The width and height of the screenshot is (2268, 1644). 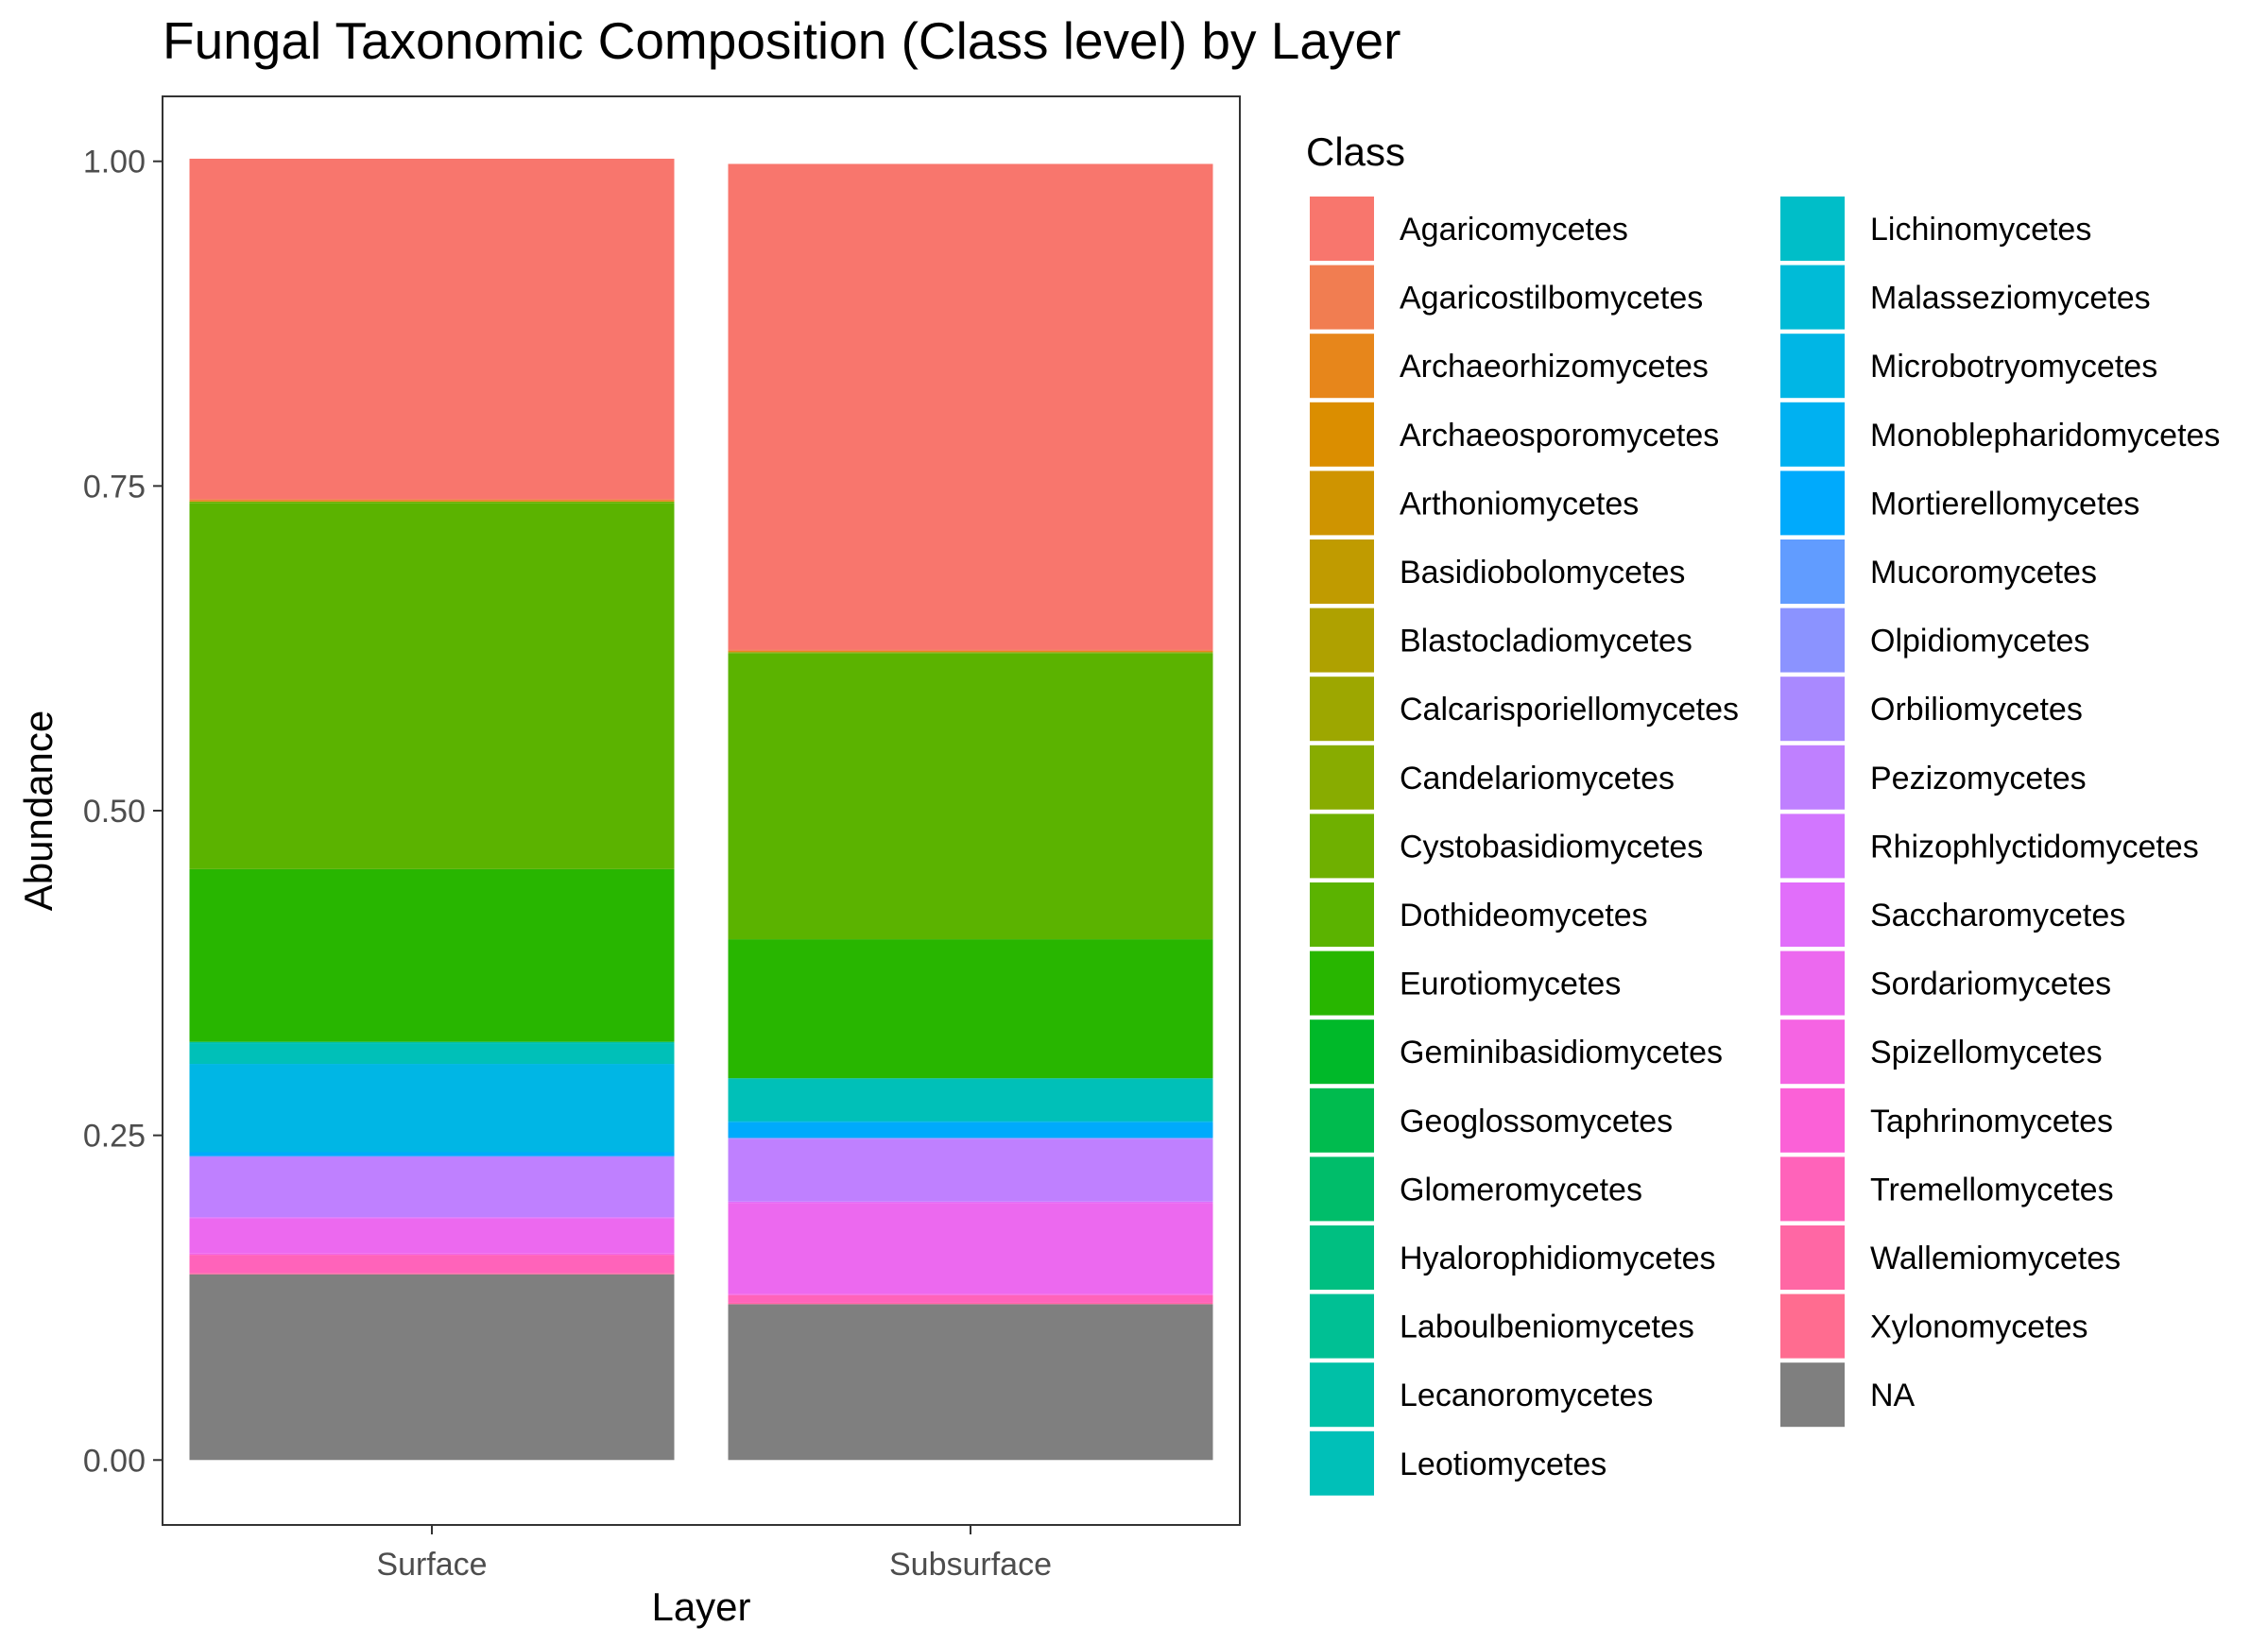 I want to click on y-tick-label: 0.50, so click(x=114, y=812).